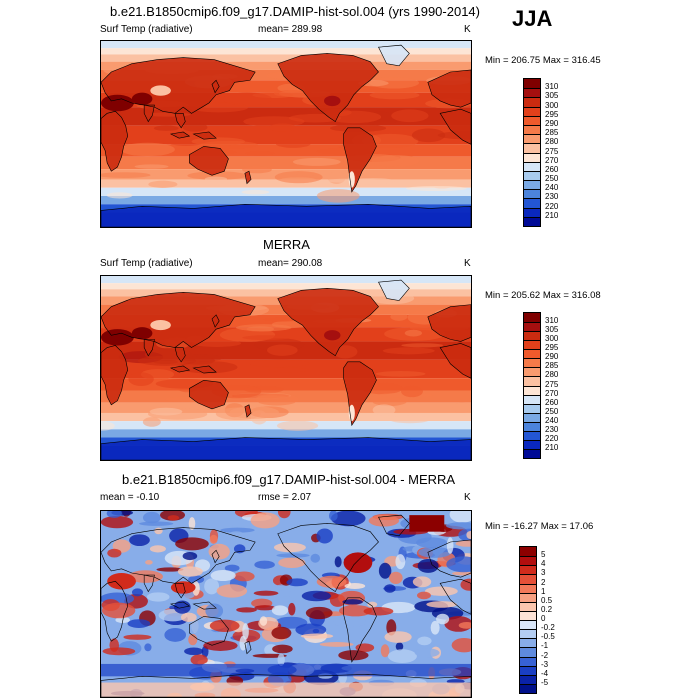 The height and width of the screenshot is (700, 700). What do you see at coordinates (543, 555) in the screenshot?
I see `colorbar-tick-label: 5` at bounding box center [543, 555].